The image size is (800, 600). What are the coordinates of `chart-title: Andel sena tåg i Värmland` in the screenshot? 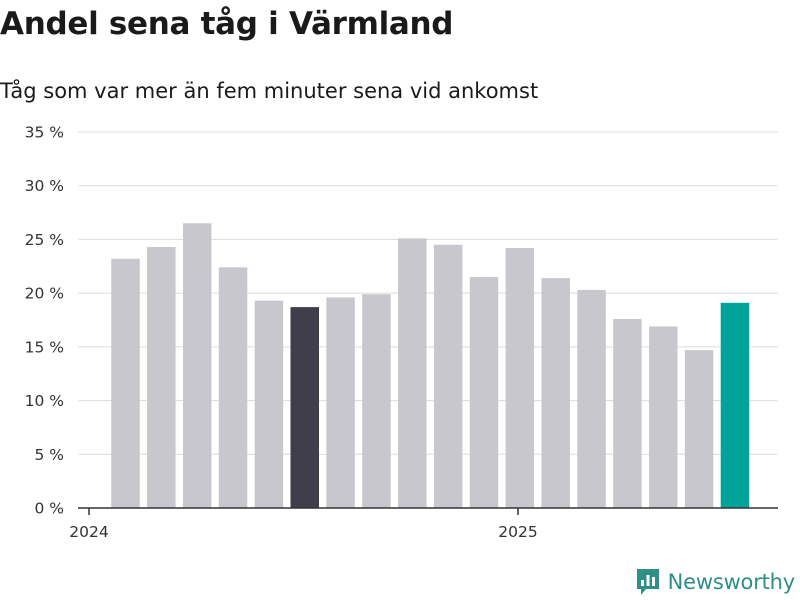 It's located at (227, 24).